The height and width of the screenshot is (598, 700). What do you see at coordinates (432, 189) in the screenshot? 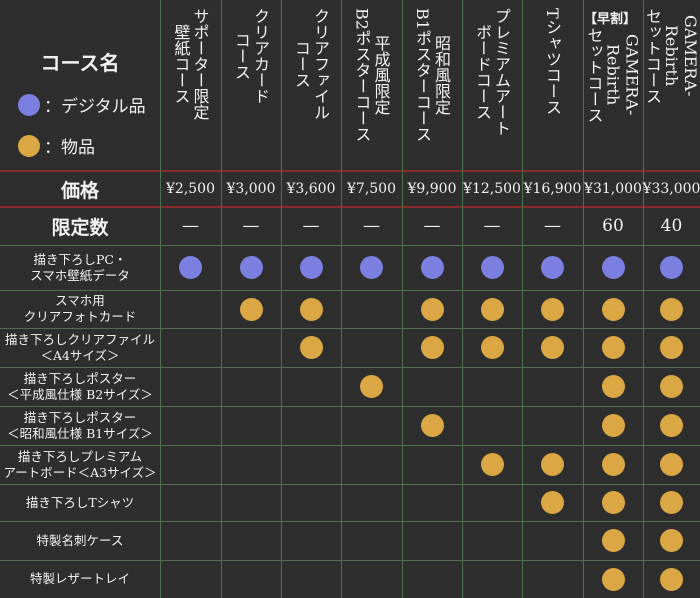
I see `course-price: ¥9,900` at bounding box center [432, 189].